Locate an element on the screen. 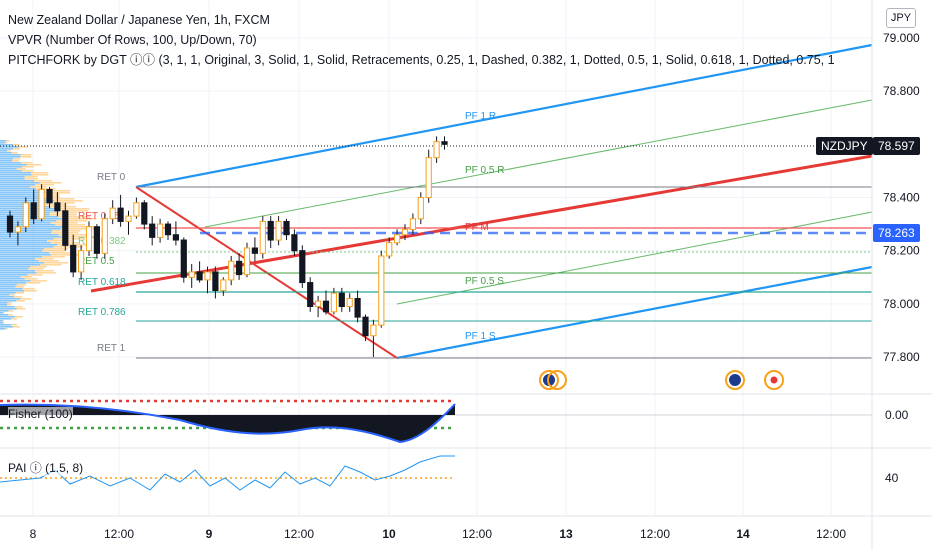 The width and height of the screenshot is (932, 550). pai-line is located at coordinates (227, 473).